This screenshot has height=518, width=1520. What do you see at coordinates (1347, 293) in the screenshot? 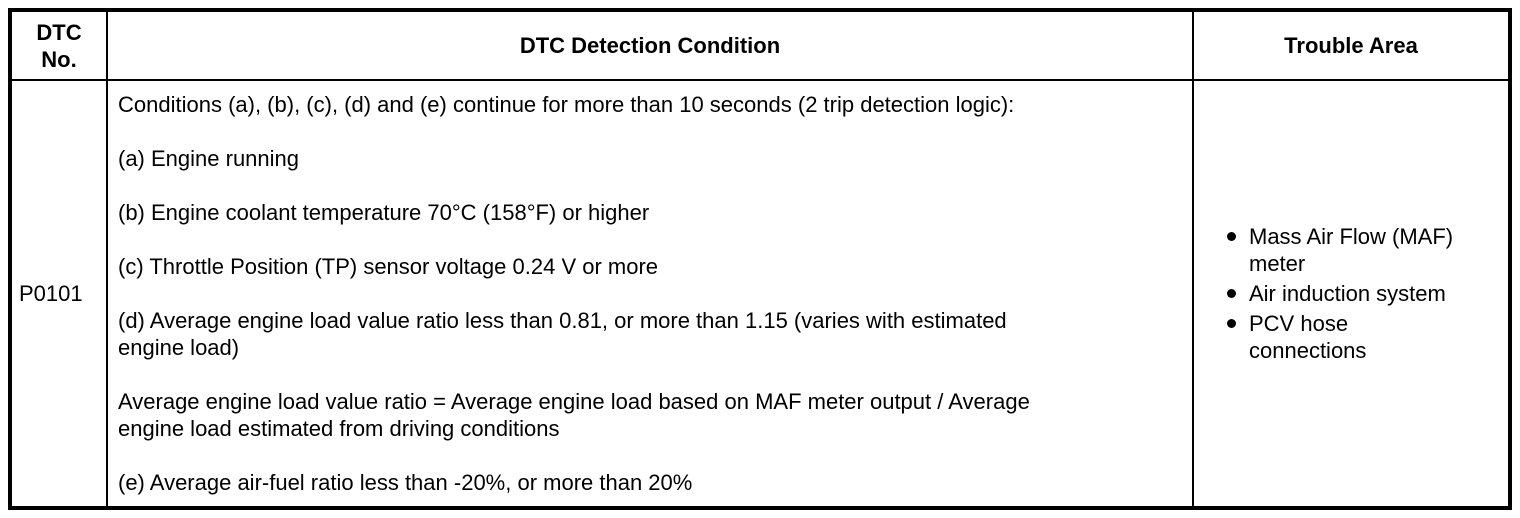
I see `trouble-area-item-text: Air induction system` at bounding box center [1347, 293].